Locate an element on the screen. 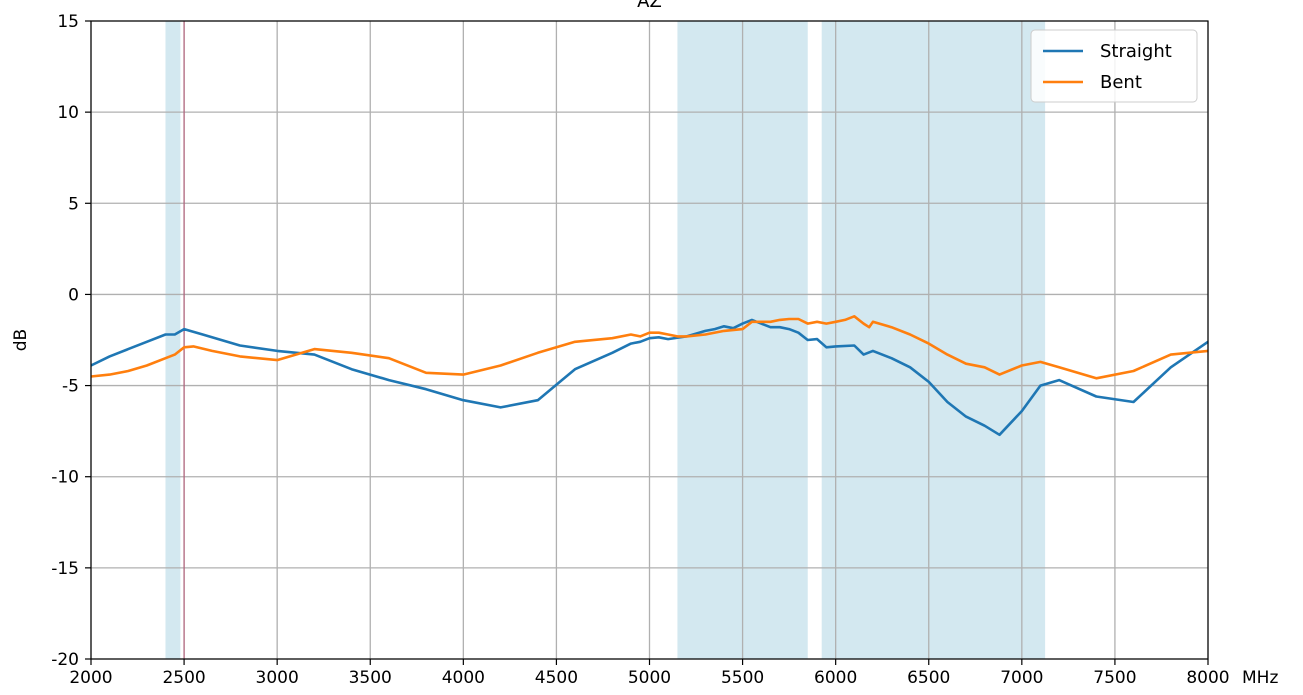 This screenshot has width=1303, height=695. x-tick-label: 6500 is located at coordinates (928, 678).